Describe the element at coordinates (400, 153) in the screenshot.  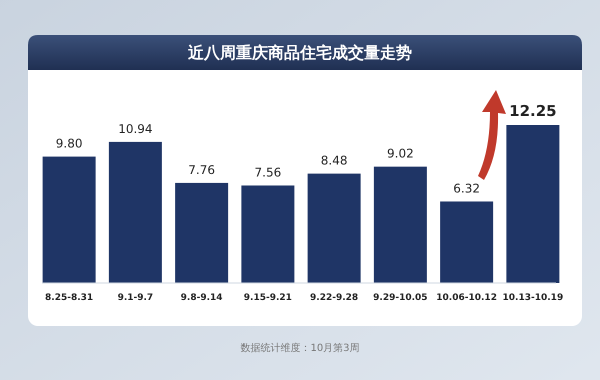
I see `data-label: 9.02` at that location.